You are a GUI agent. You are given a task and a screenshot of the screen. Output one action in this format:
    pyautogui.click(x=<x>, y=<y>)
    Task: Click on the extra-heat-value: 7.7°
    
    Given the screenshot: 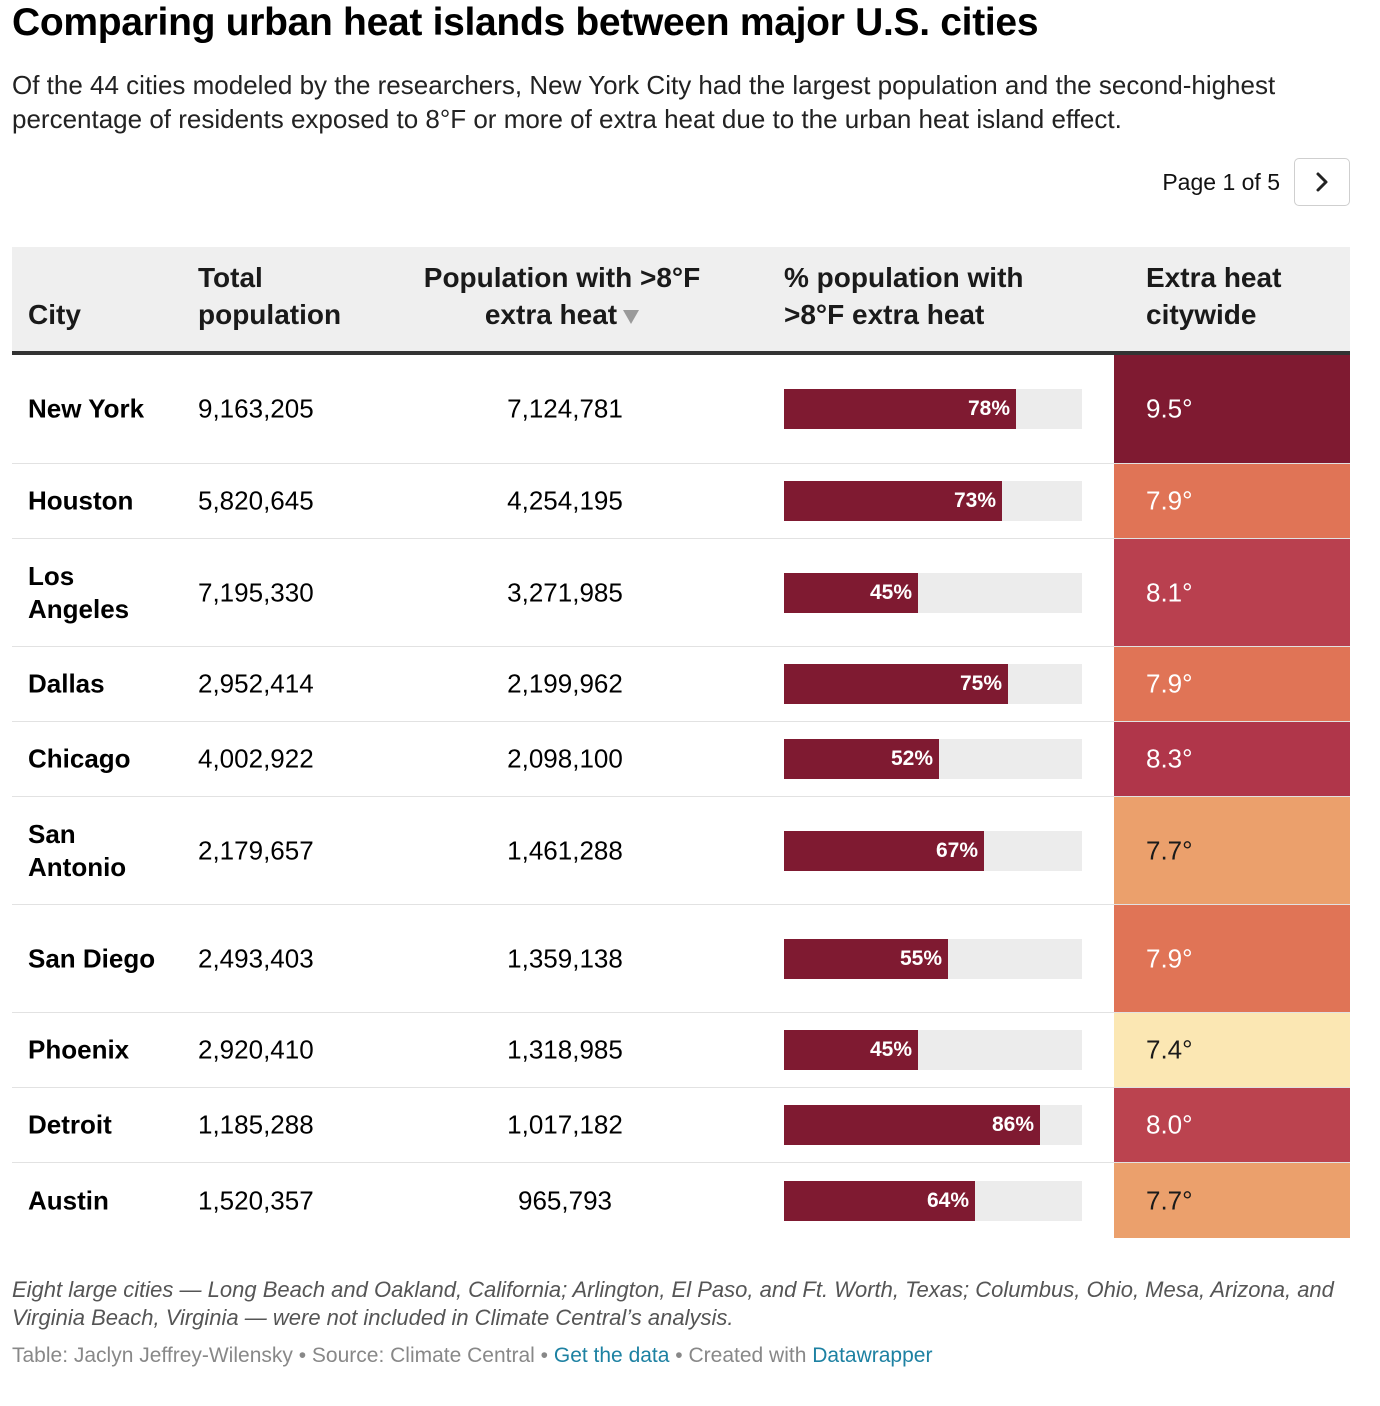 What is the action you would take?
    pyautogui.click(x=1169, y=850)
    